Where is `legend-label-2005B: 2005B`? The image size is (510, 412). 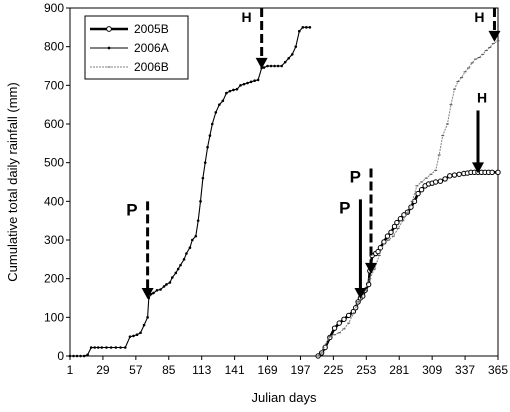
legend-label-2005B: 2005B is located at coordinates (151, 29).